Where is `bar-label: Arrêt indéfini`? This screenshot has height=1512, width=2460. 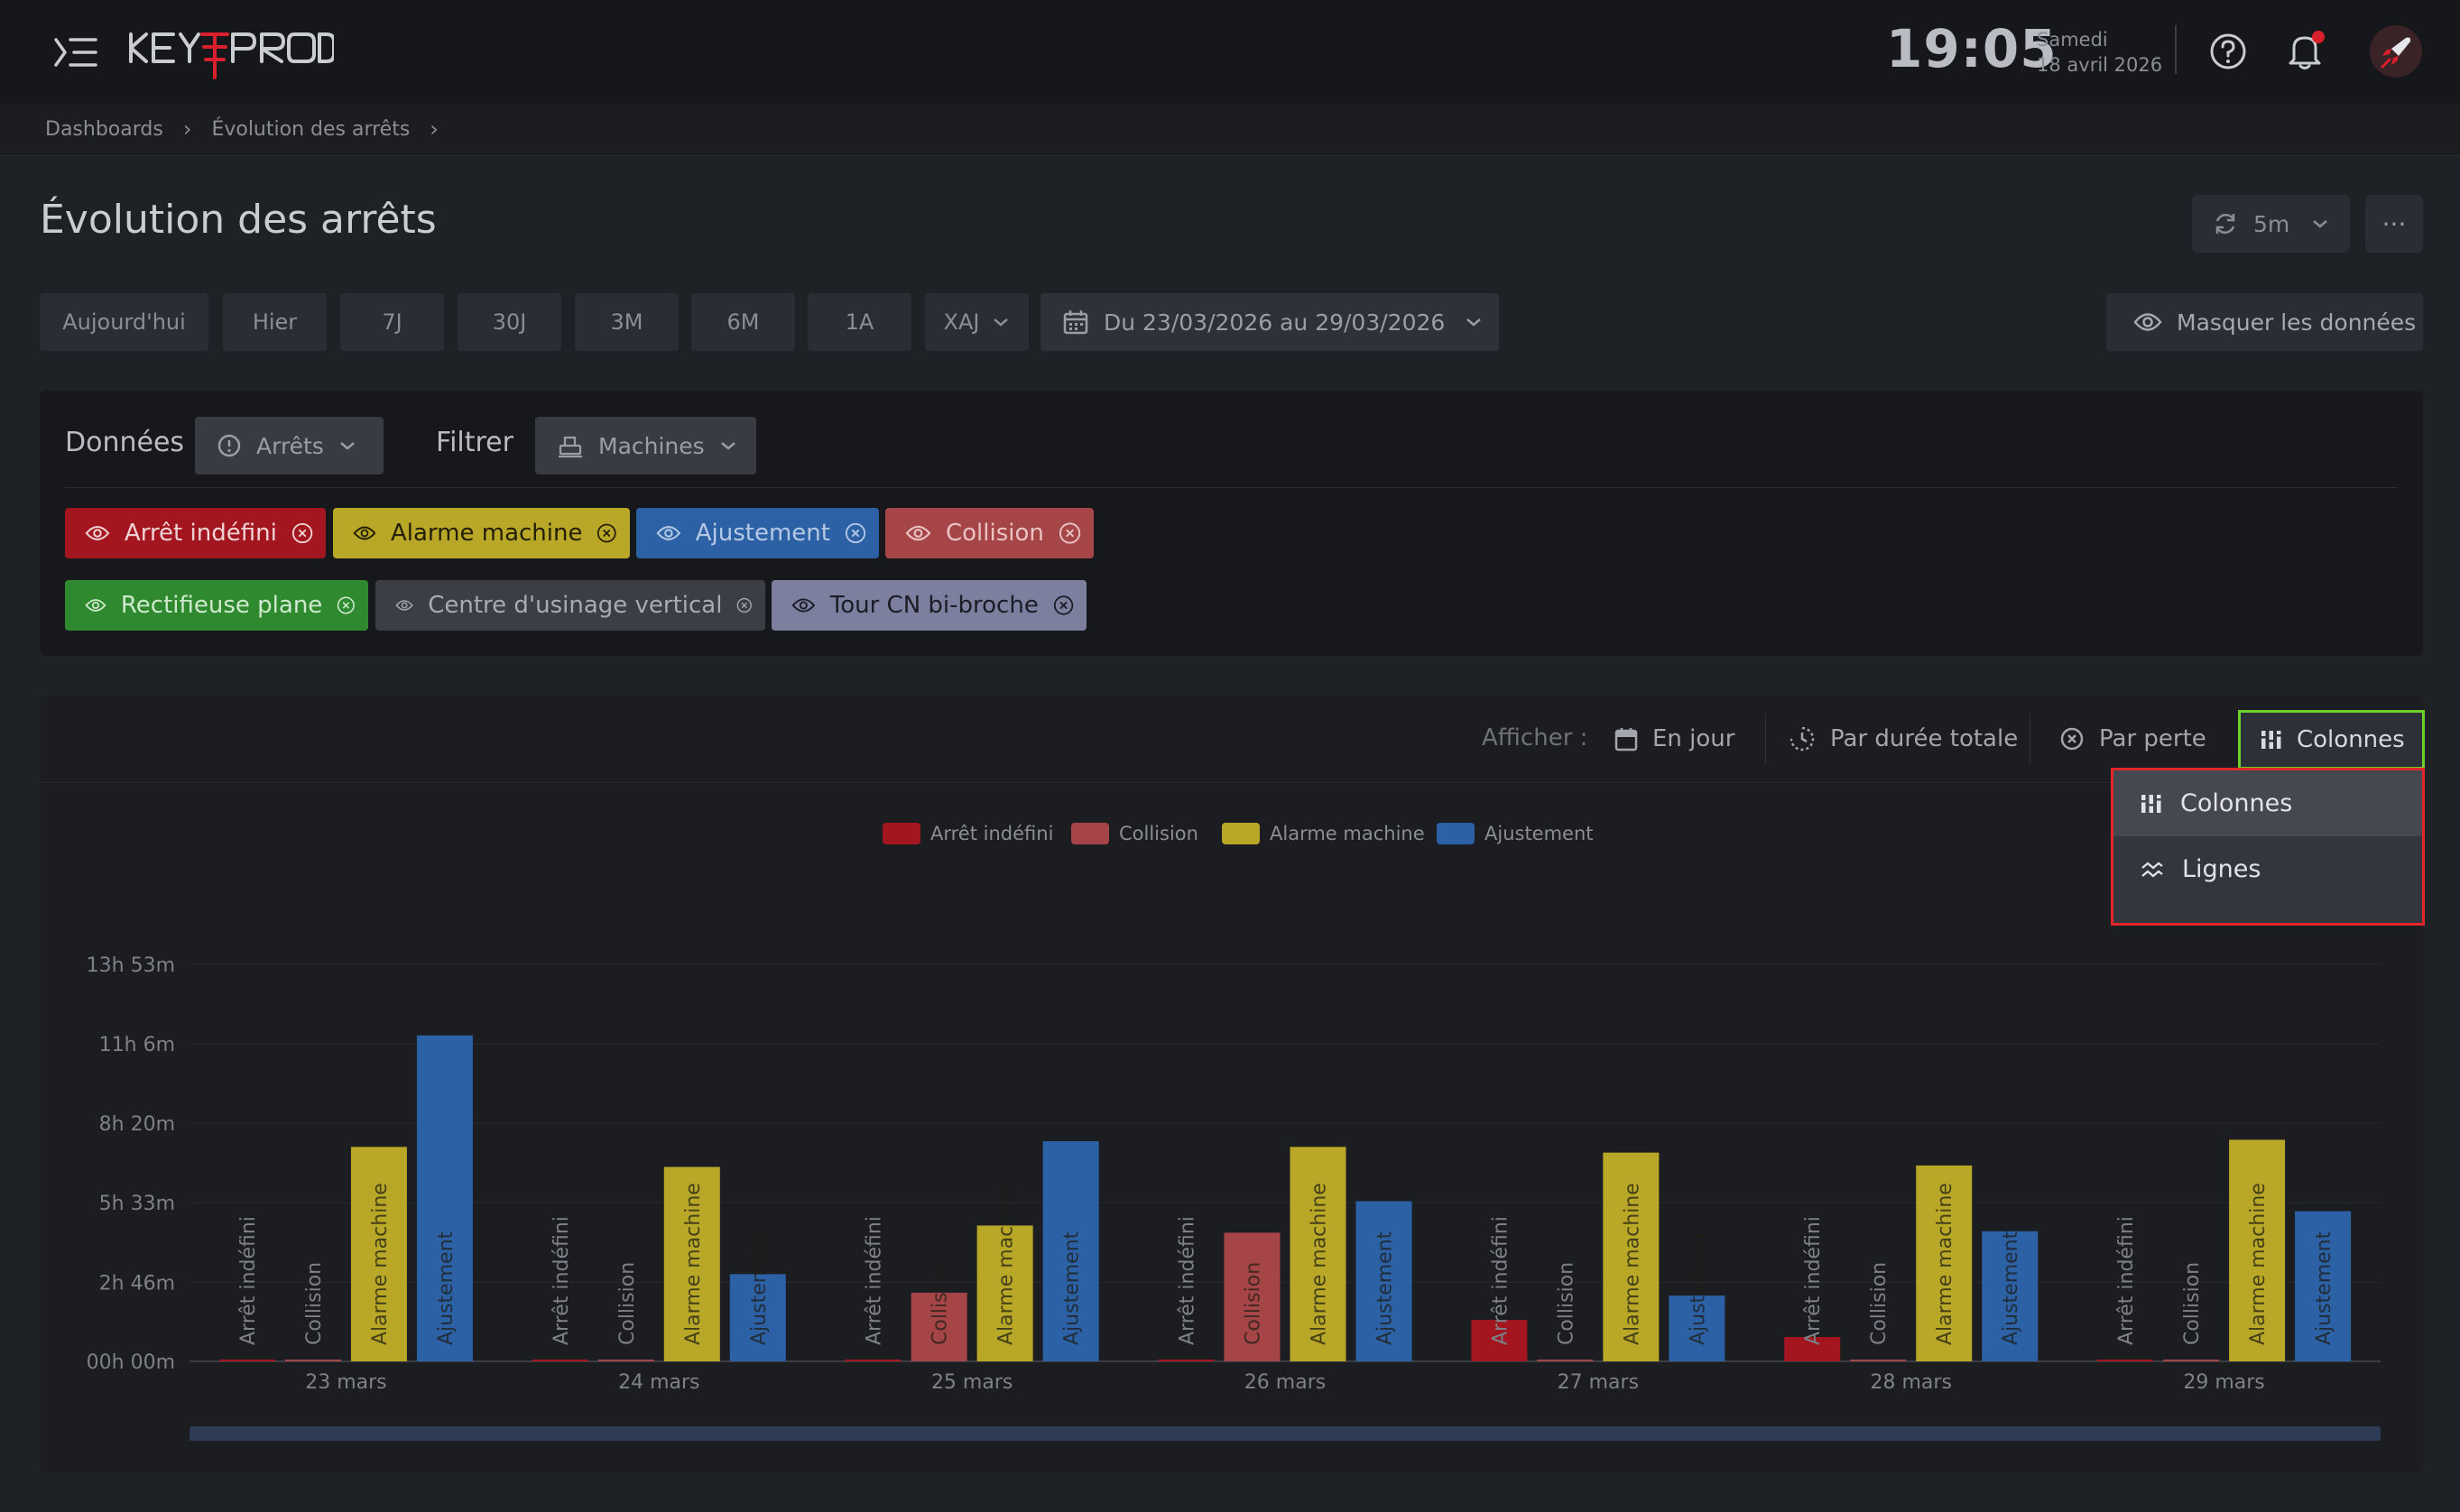
bar-label: Arrêt indéfini is located at coordinates (248, 1280).